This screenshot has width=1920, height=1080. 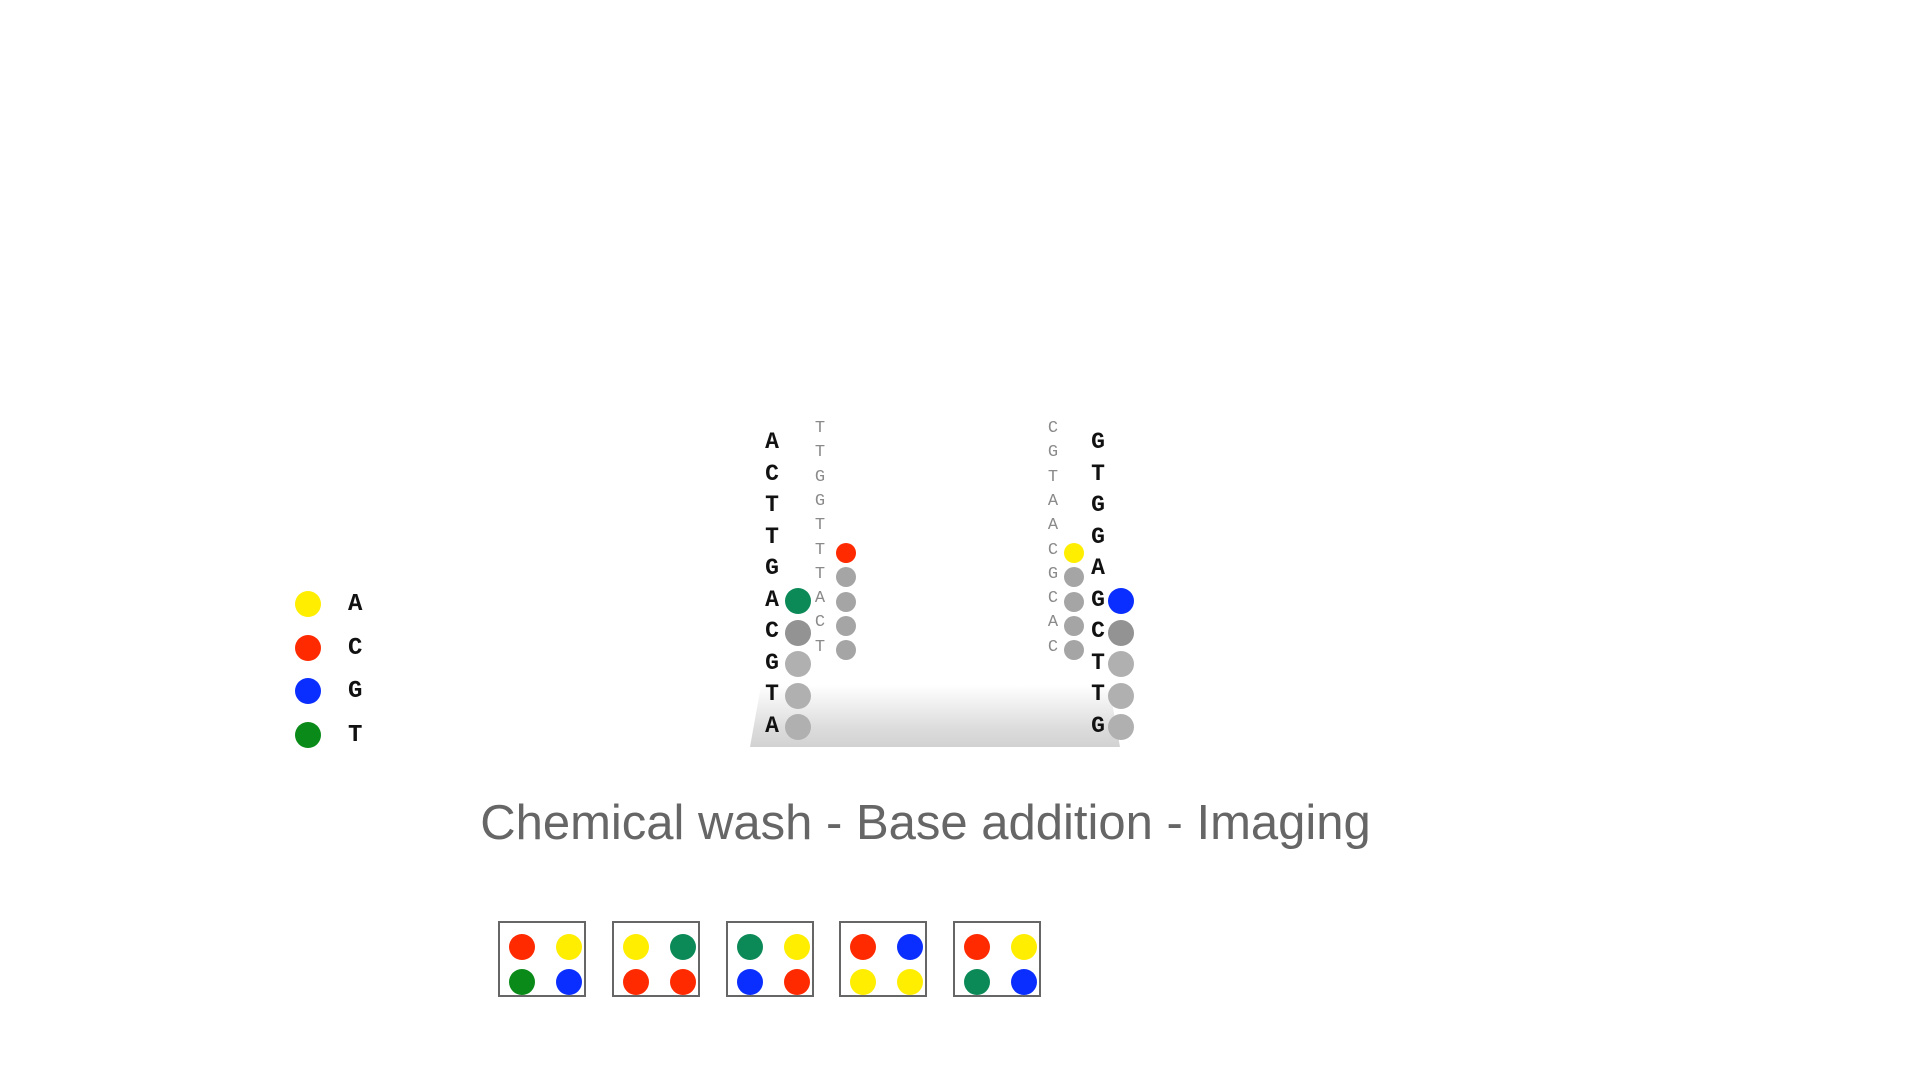 I want to click on caption: Chemical wash - Base addition - Imaging, so click(x=925, y=823).